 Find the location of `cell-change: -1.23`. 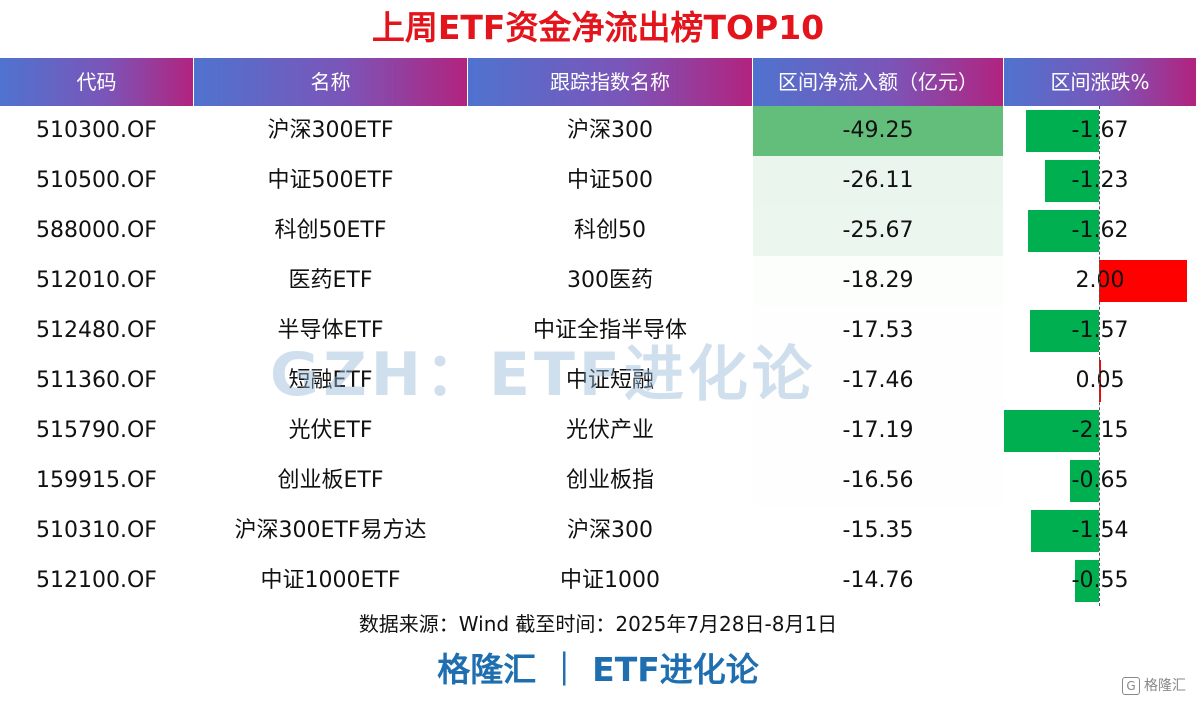

cell-change: -1.23 is located at coordinates (1100, 180).